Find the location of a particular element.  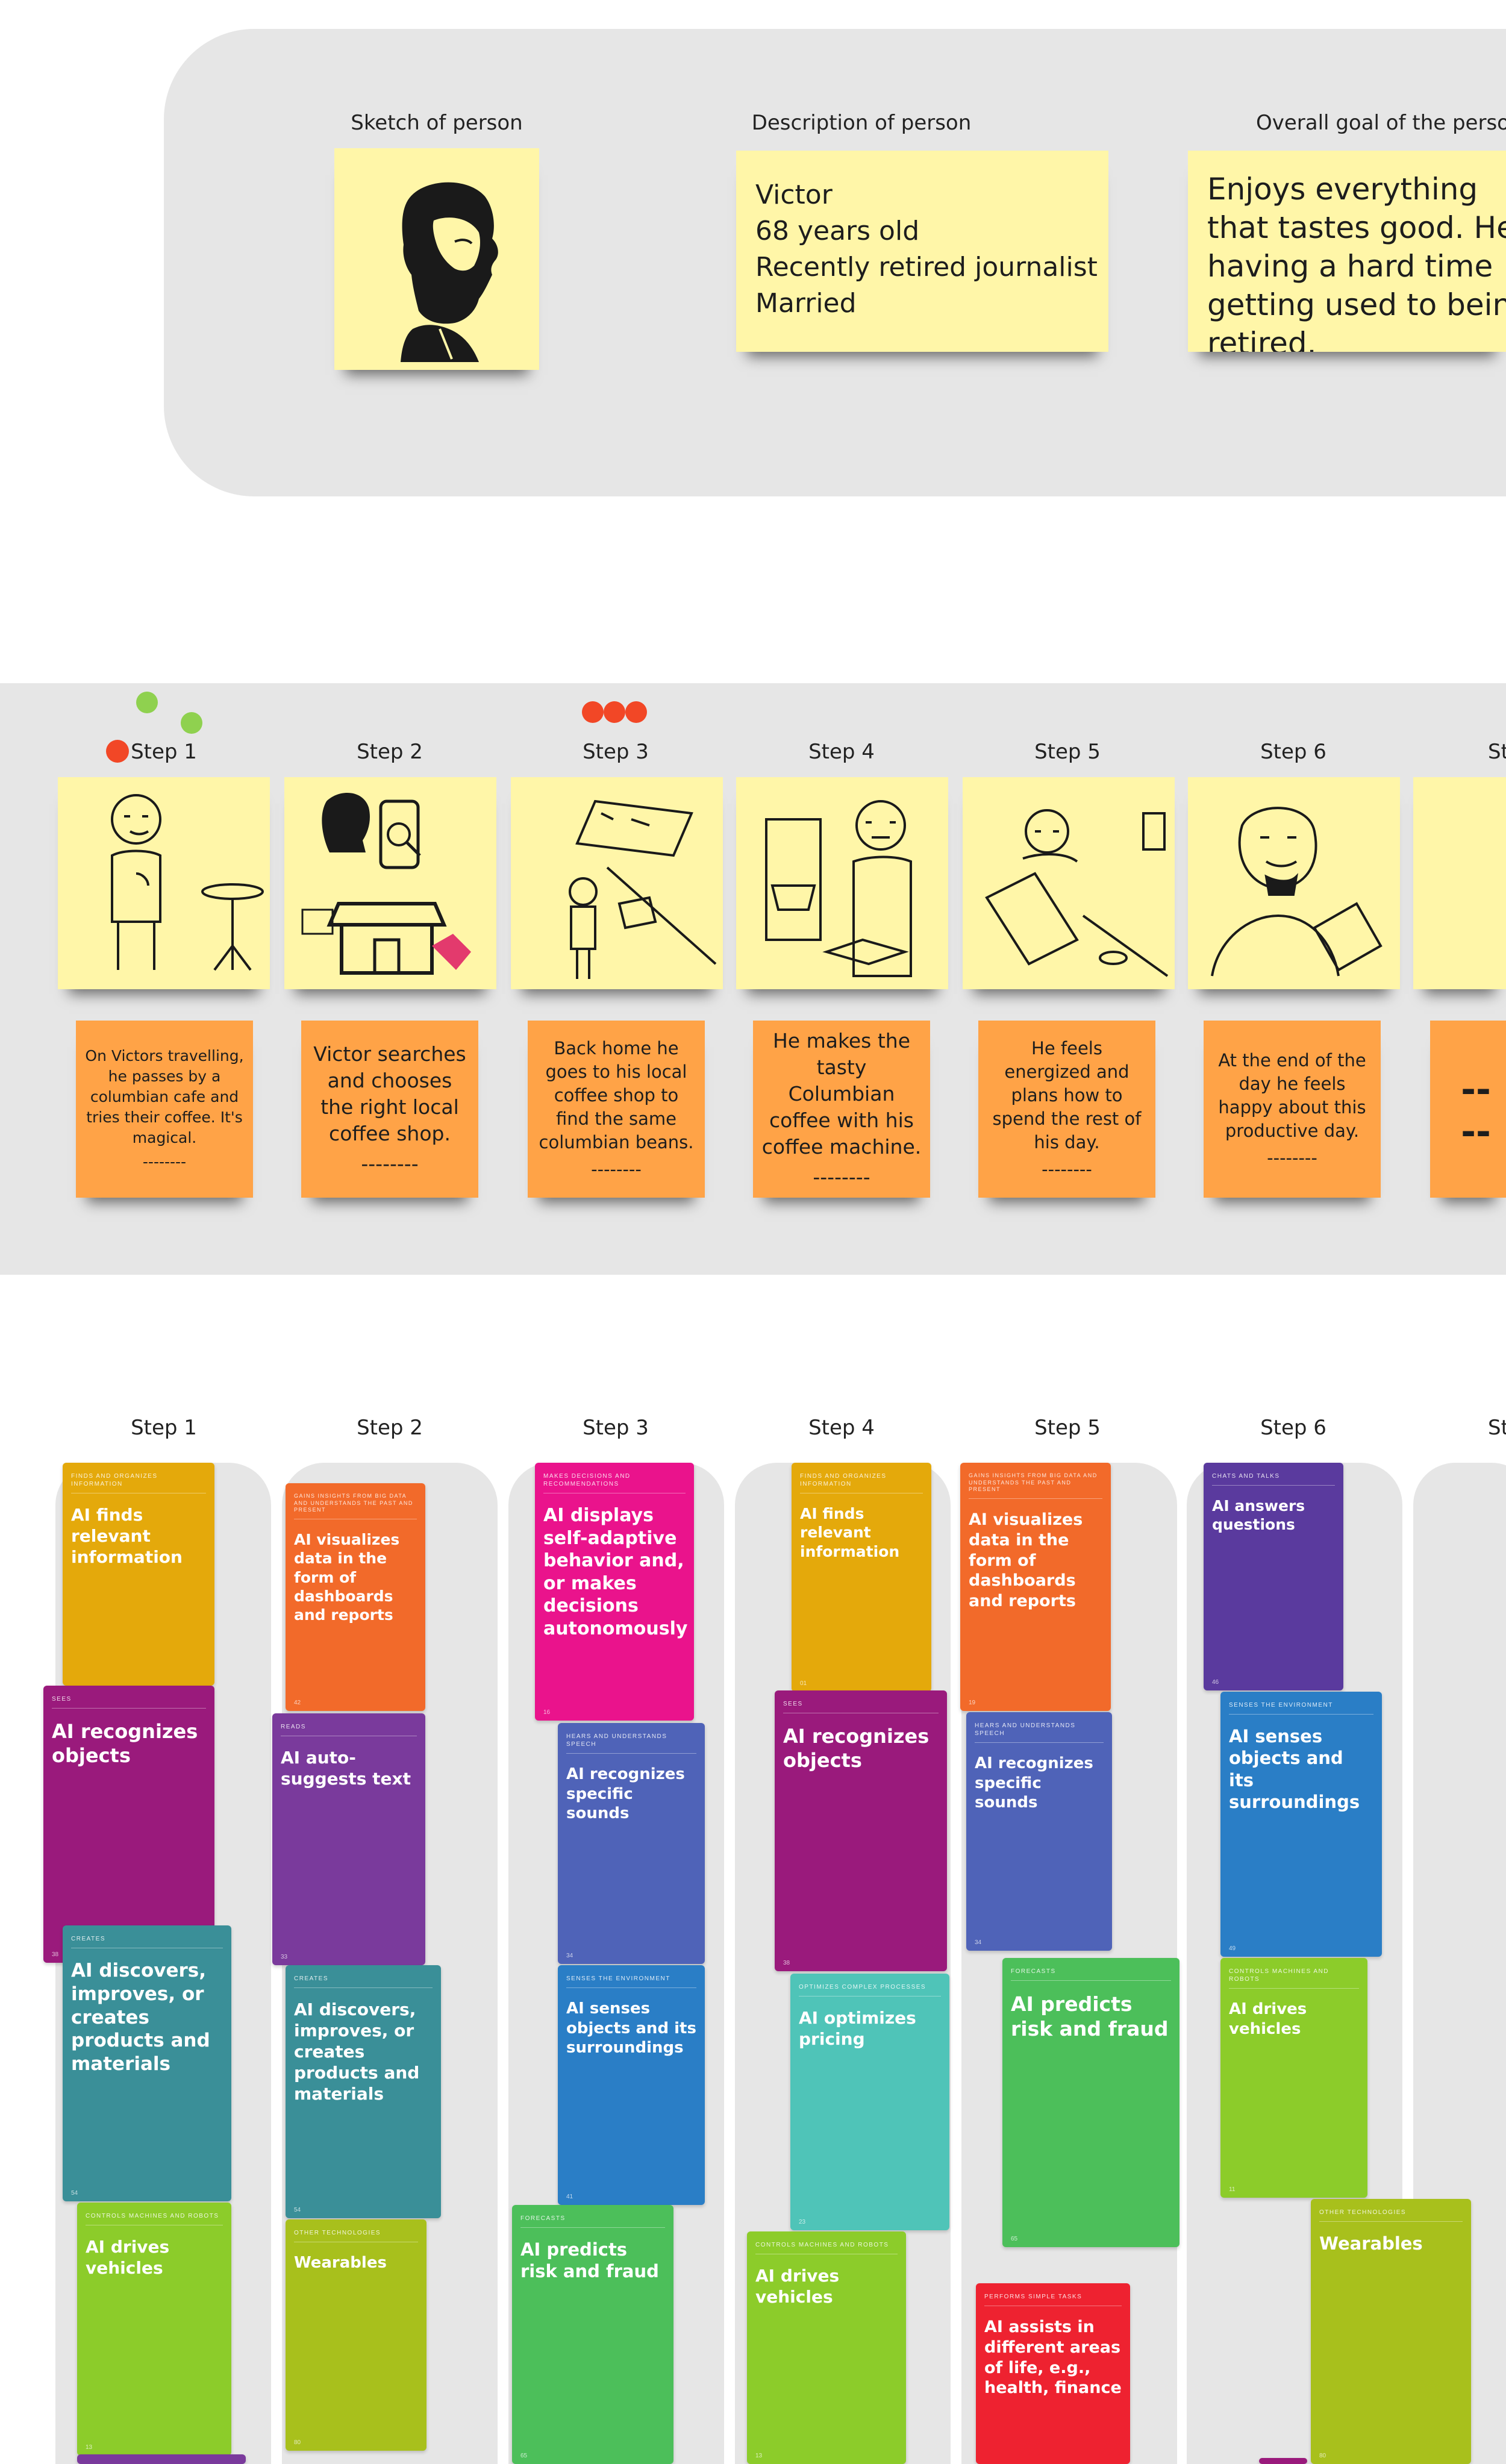

sketch-label: Sketch of person is located at coordinates (437, 123).